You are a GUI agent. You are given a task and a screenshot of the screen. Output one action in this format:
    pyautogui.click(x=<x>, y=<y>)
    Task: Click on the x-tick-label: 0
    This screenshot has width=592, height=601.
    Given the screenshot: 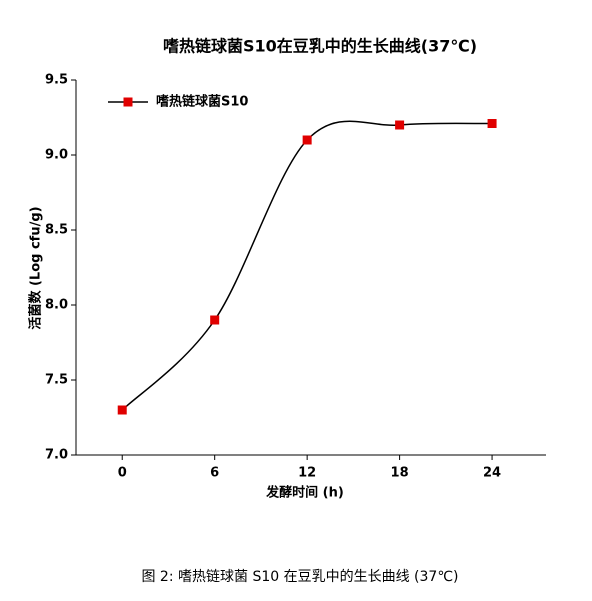 What is the action you would take?
    pyautogui.click(x=122, y=473)
    